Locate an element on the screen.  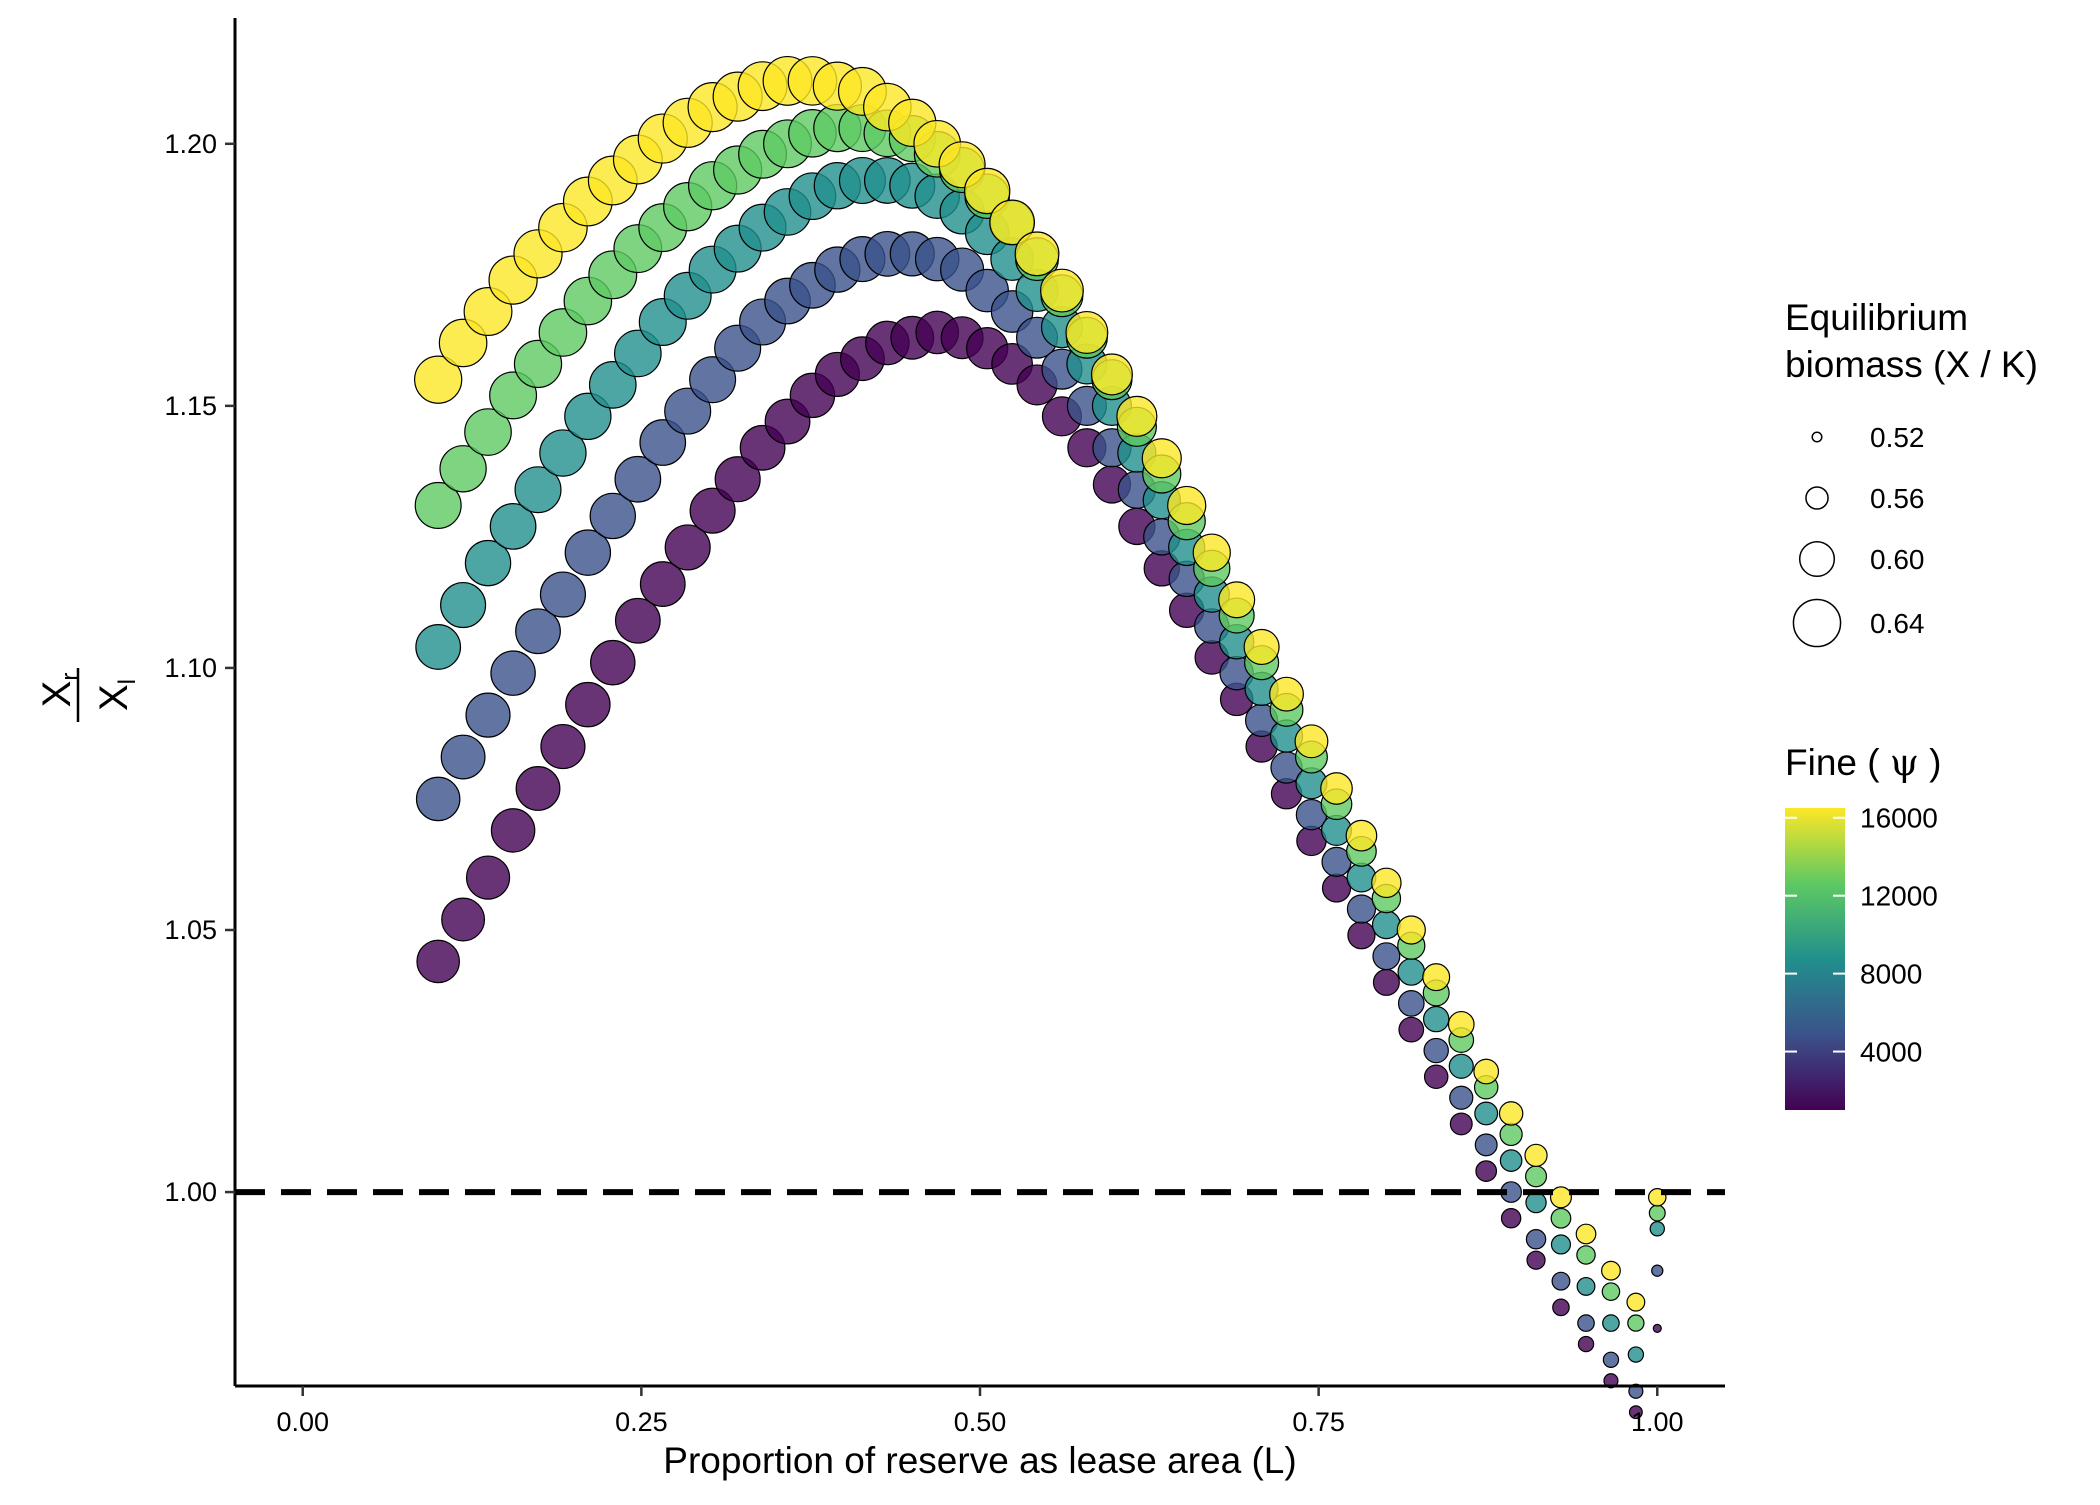
x-tick-label: 0.50 is located at coordinates (980, 1422).